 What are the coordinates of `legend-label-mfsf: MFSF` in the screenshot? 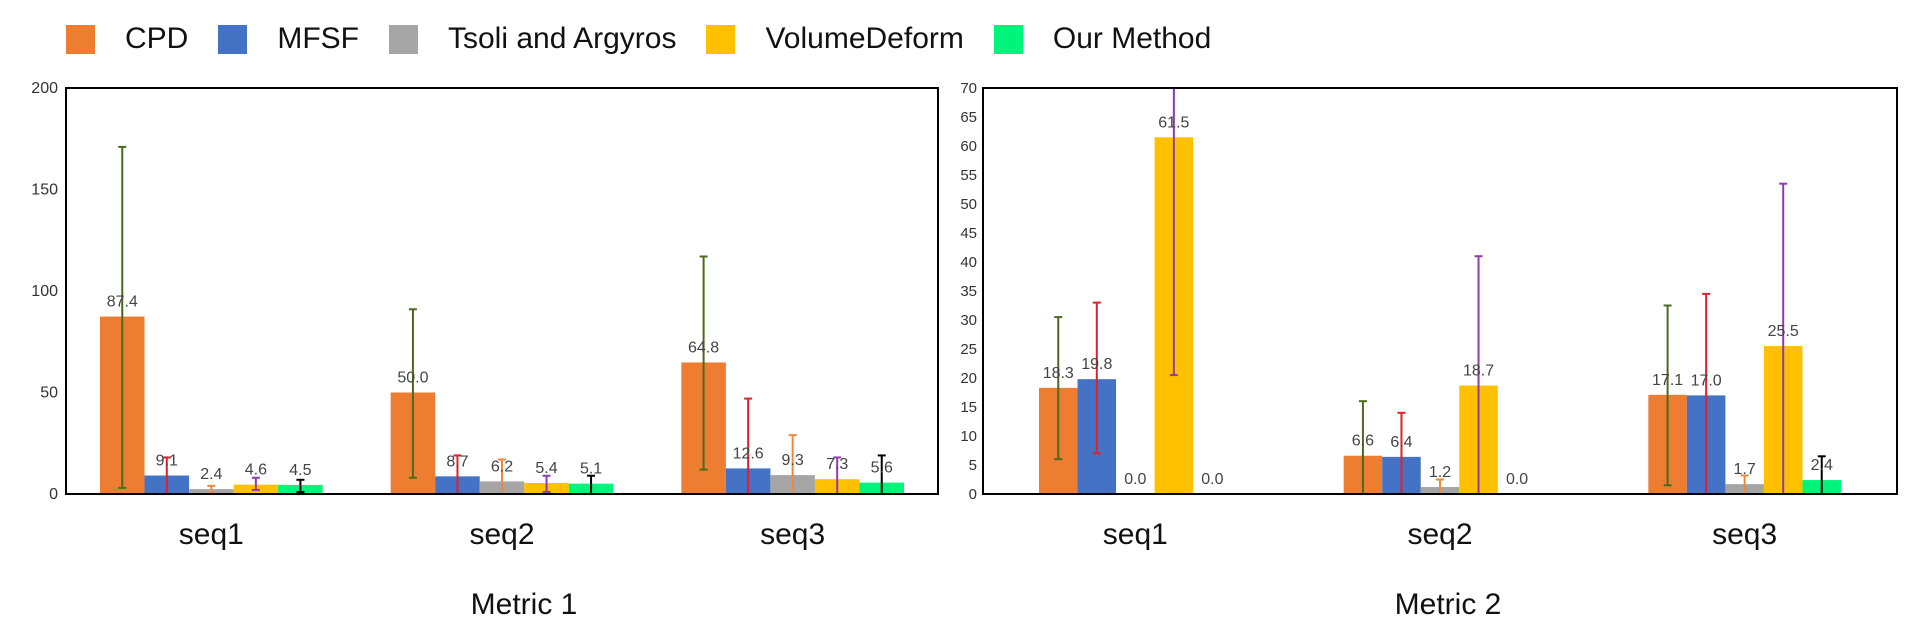 It's located at (318, 38).